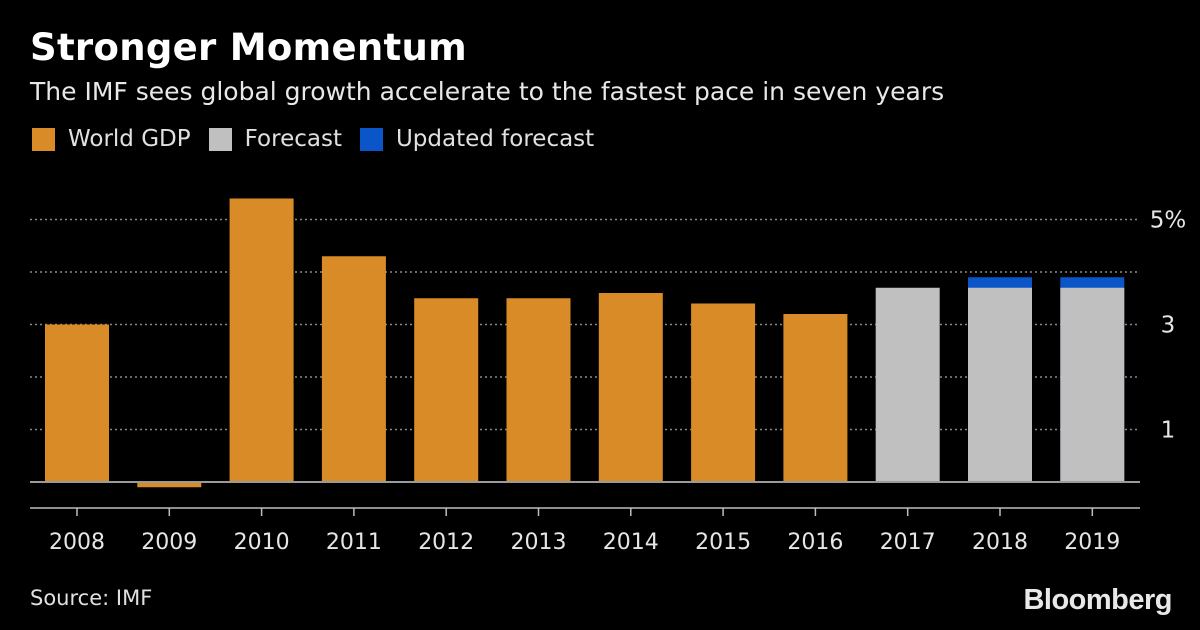 Image resolution: width=1200 pixels, height=630 pixels. What do you see at coordinates (1168, 221) in the screenshot?
I see `y-tick-label-5: 5%` at bounding box center [1168, 221].